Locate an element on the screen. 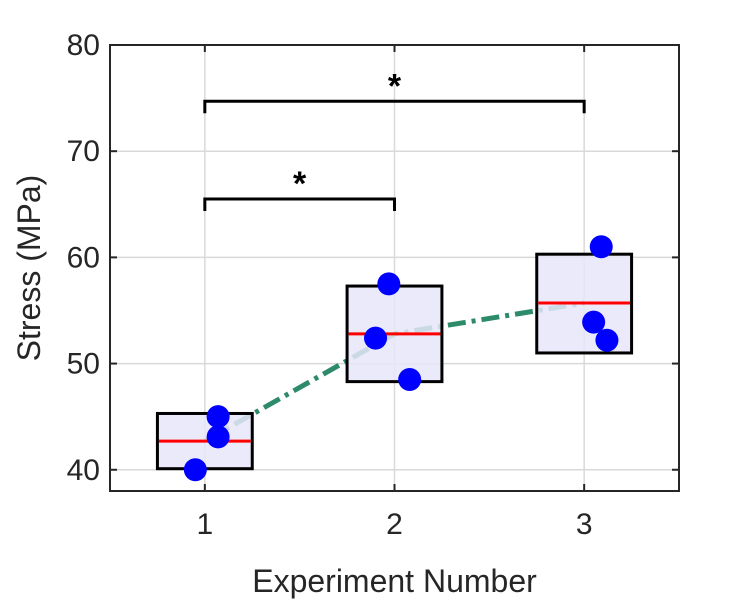 Image resolution: width=750 pixels, height=600 pixels. y-tick-label: 60 is located at coordinates (83, 257).